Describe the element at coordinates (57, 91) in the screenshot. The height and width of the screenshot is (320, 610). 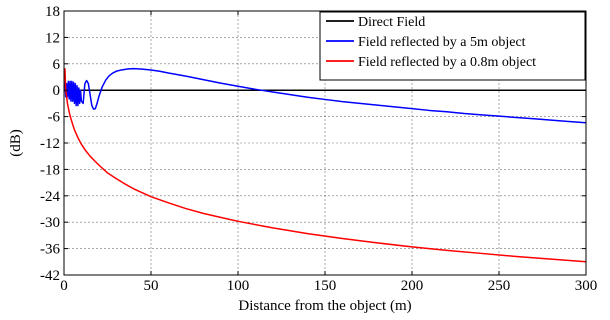
I see `y-tick-label: 0` at that location.